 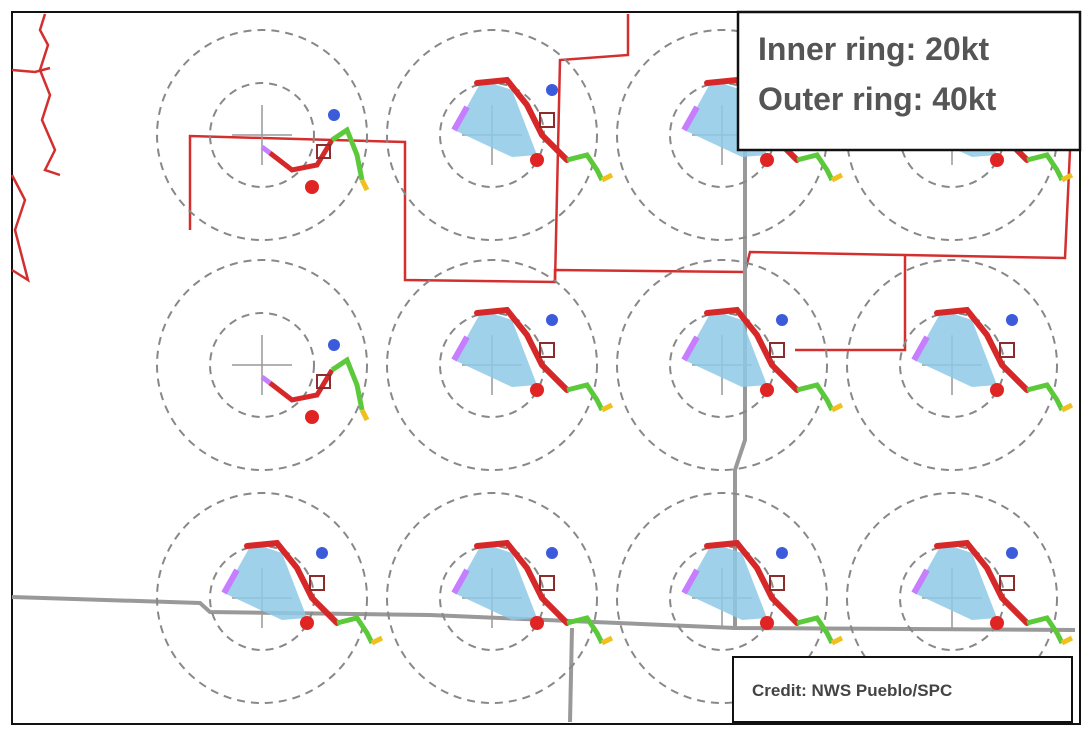 I want to click on legend-box, so click(x=909, y=81).